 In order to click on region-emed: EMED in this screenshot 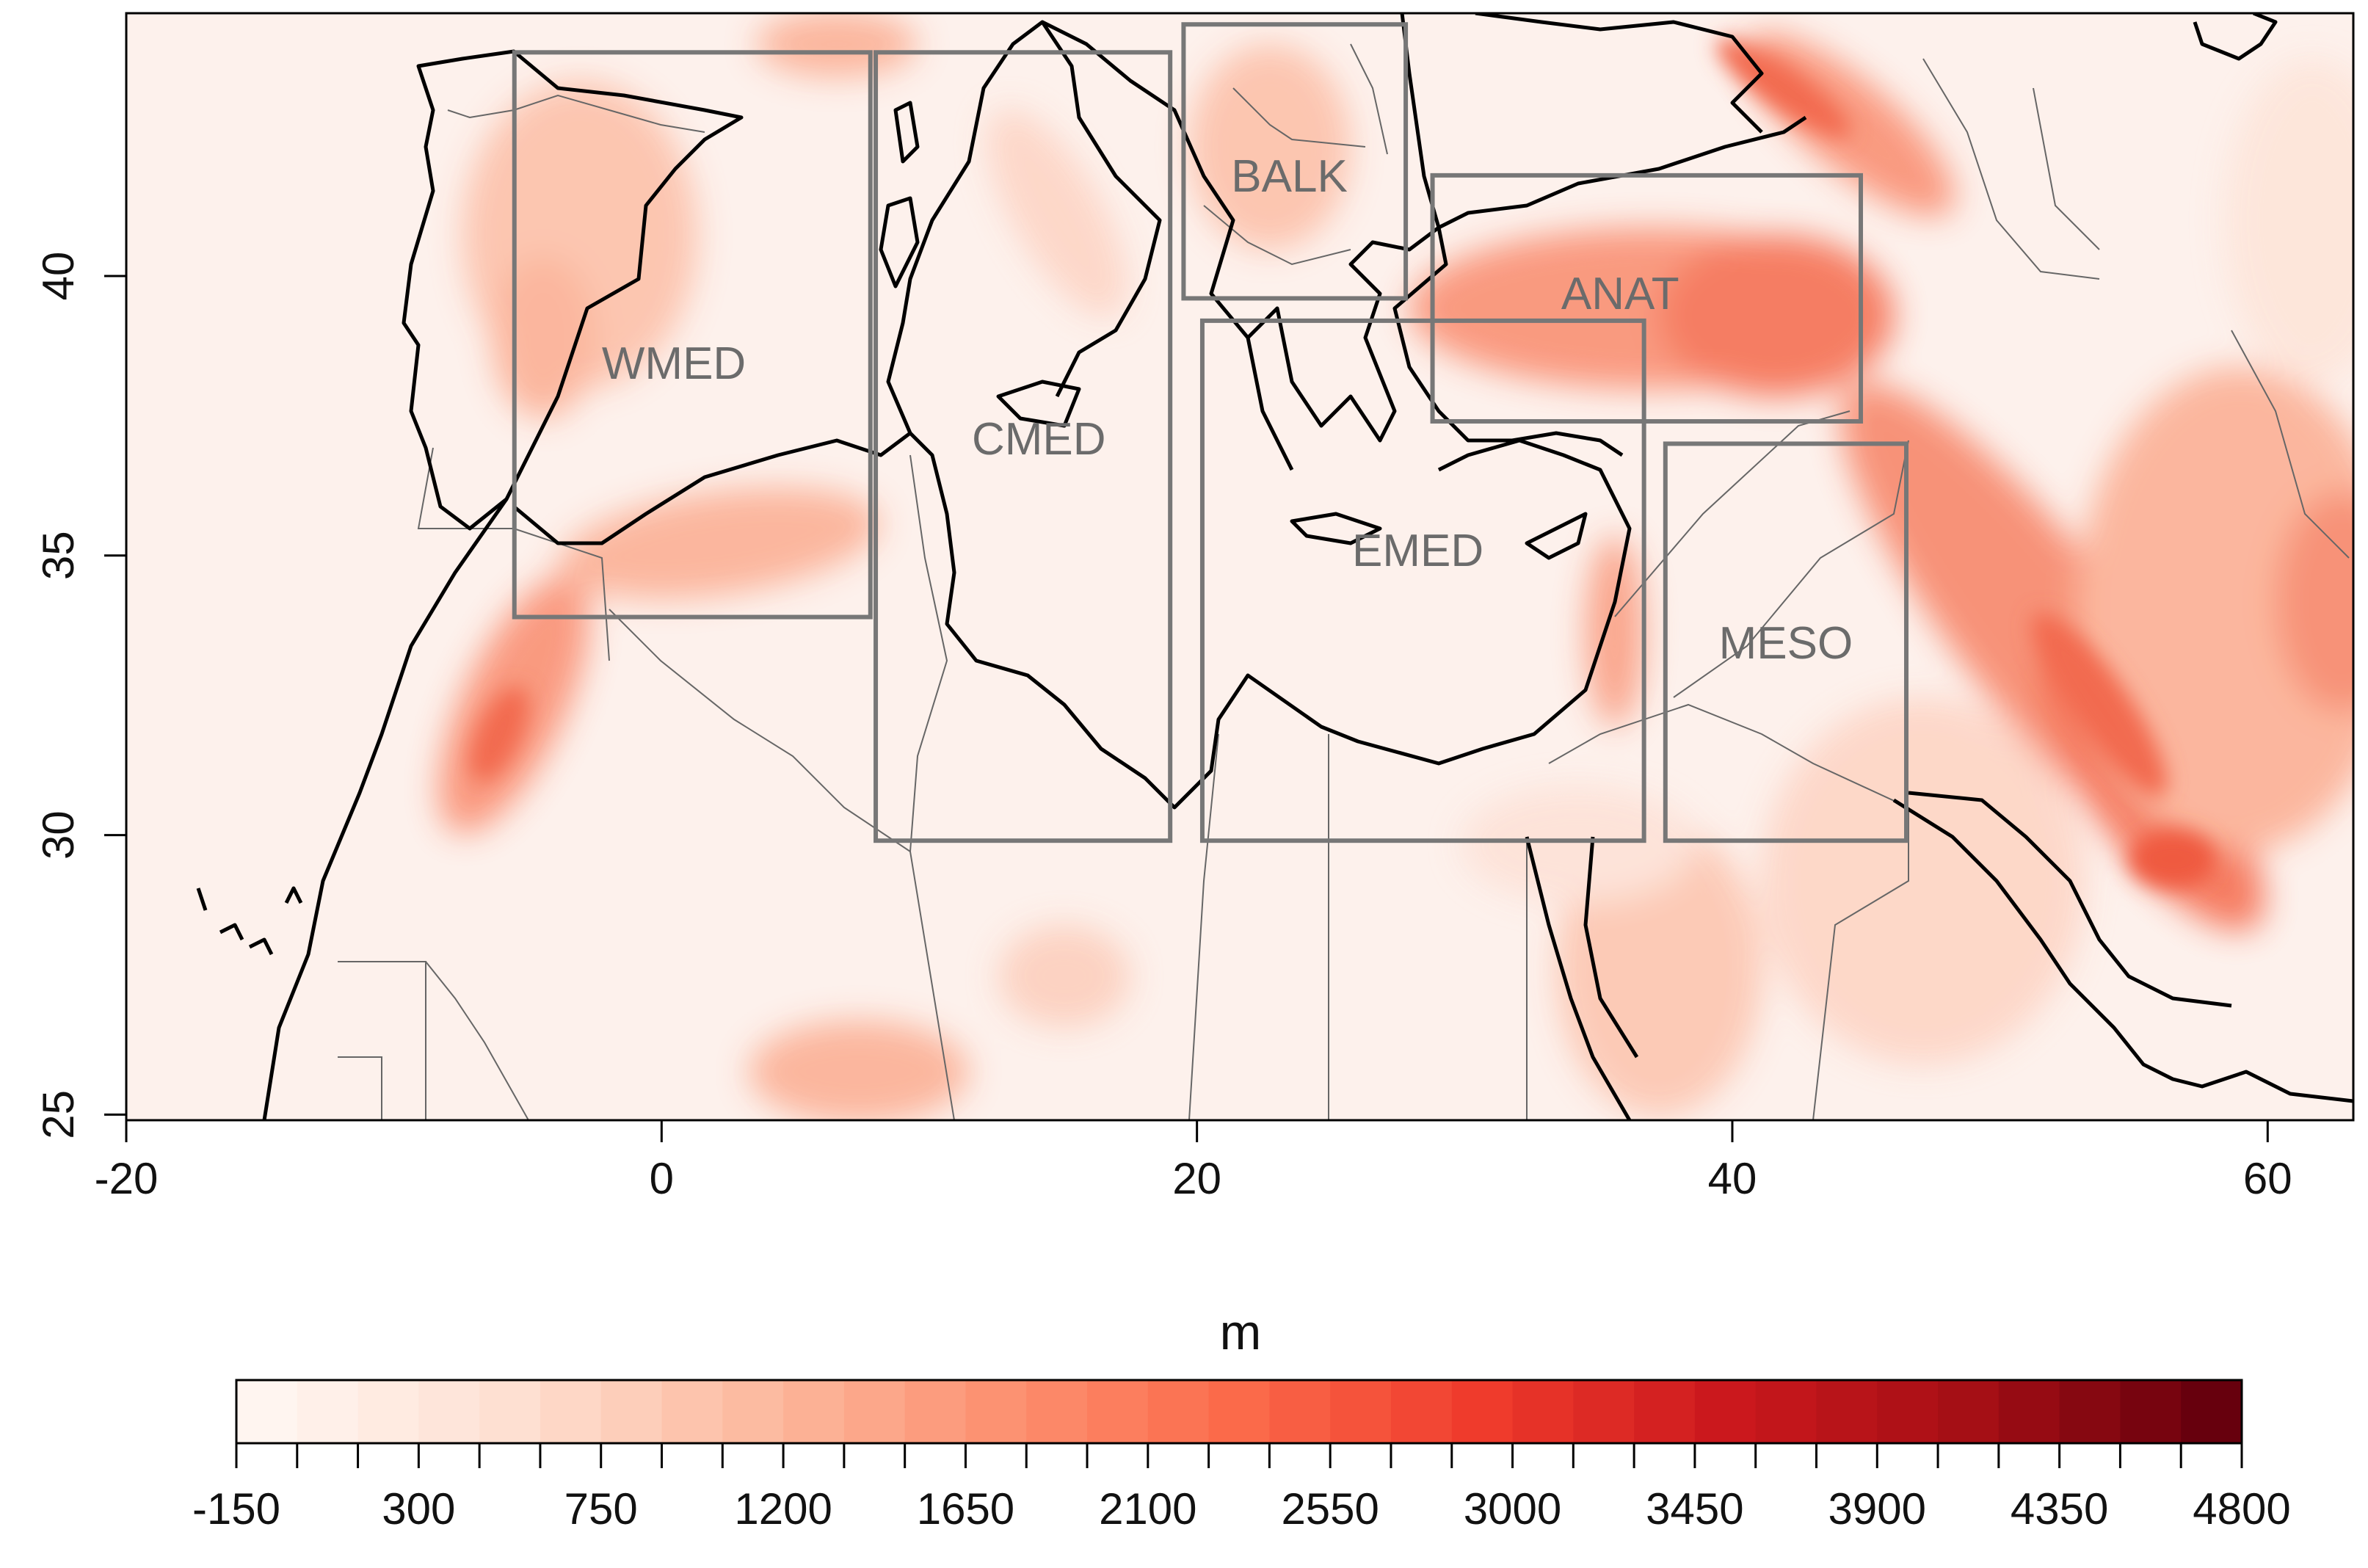, I will do `click(1422, 580)`.